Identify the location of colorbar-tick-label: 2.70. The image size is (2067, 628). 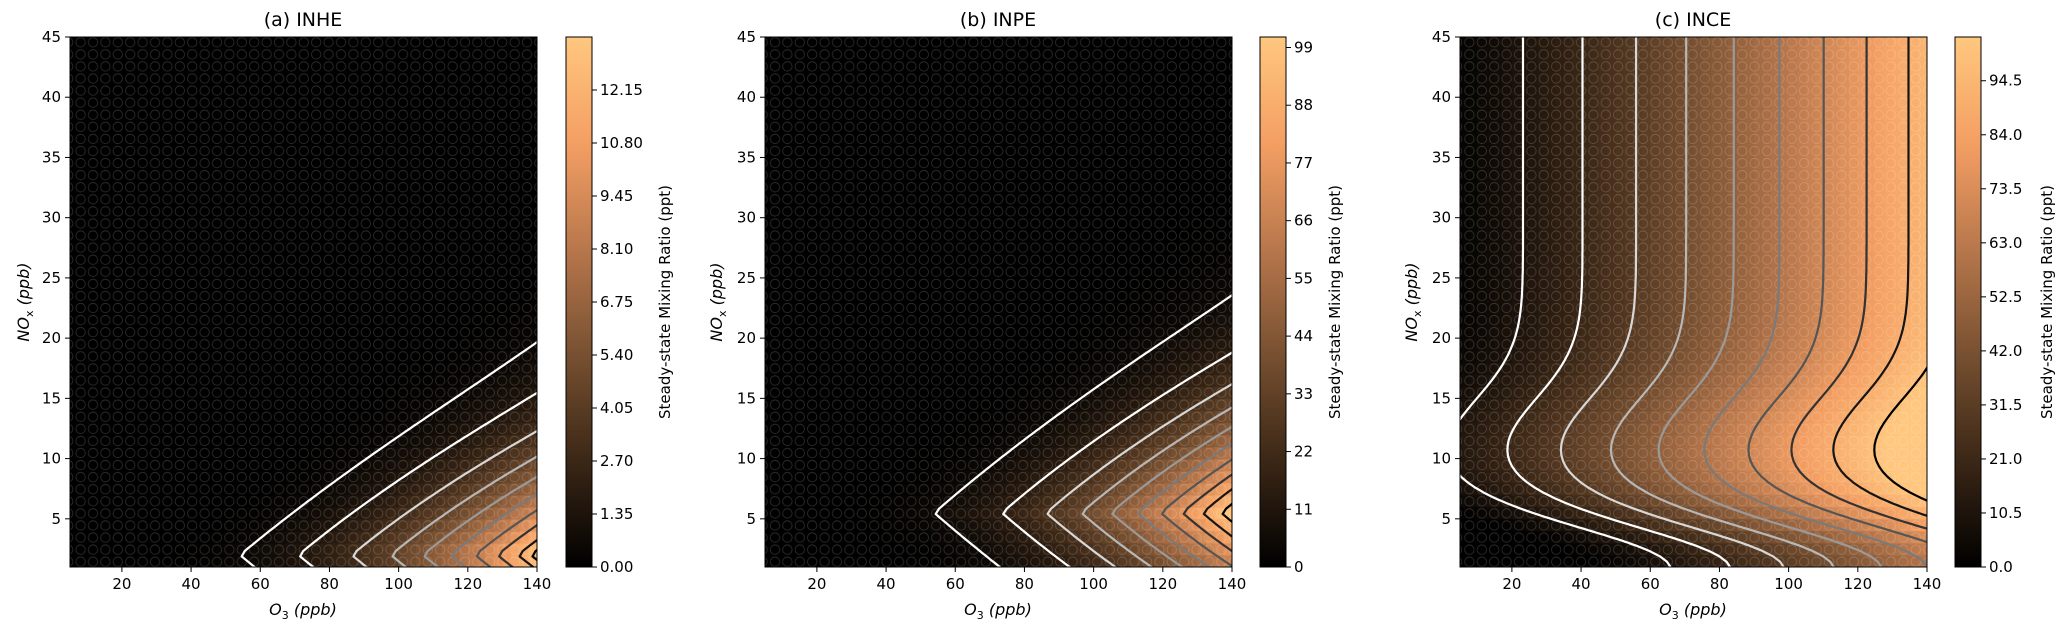
(616, 461).